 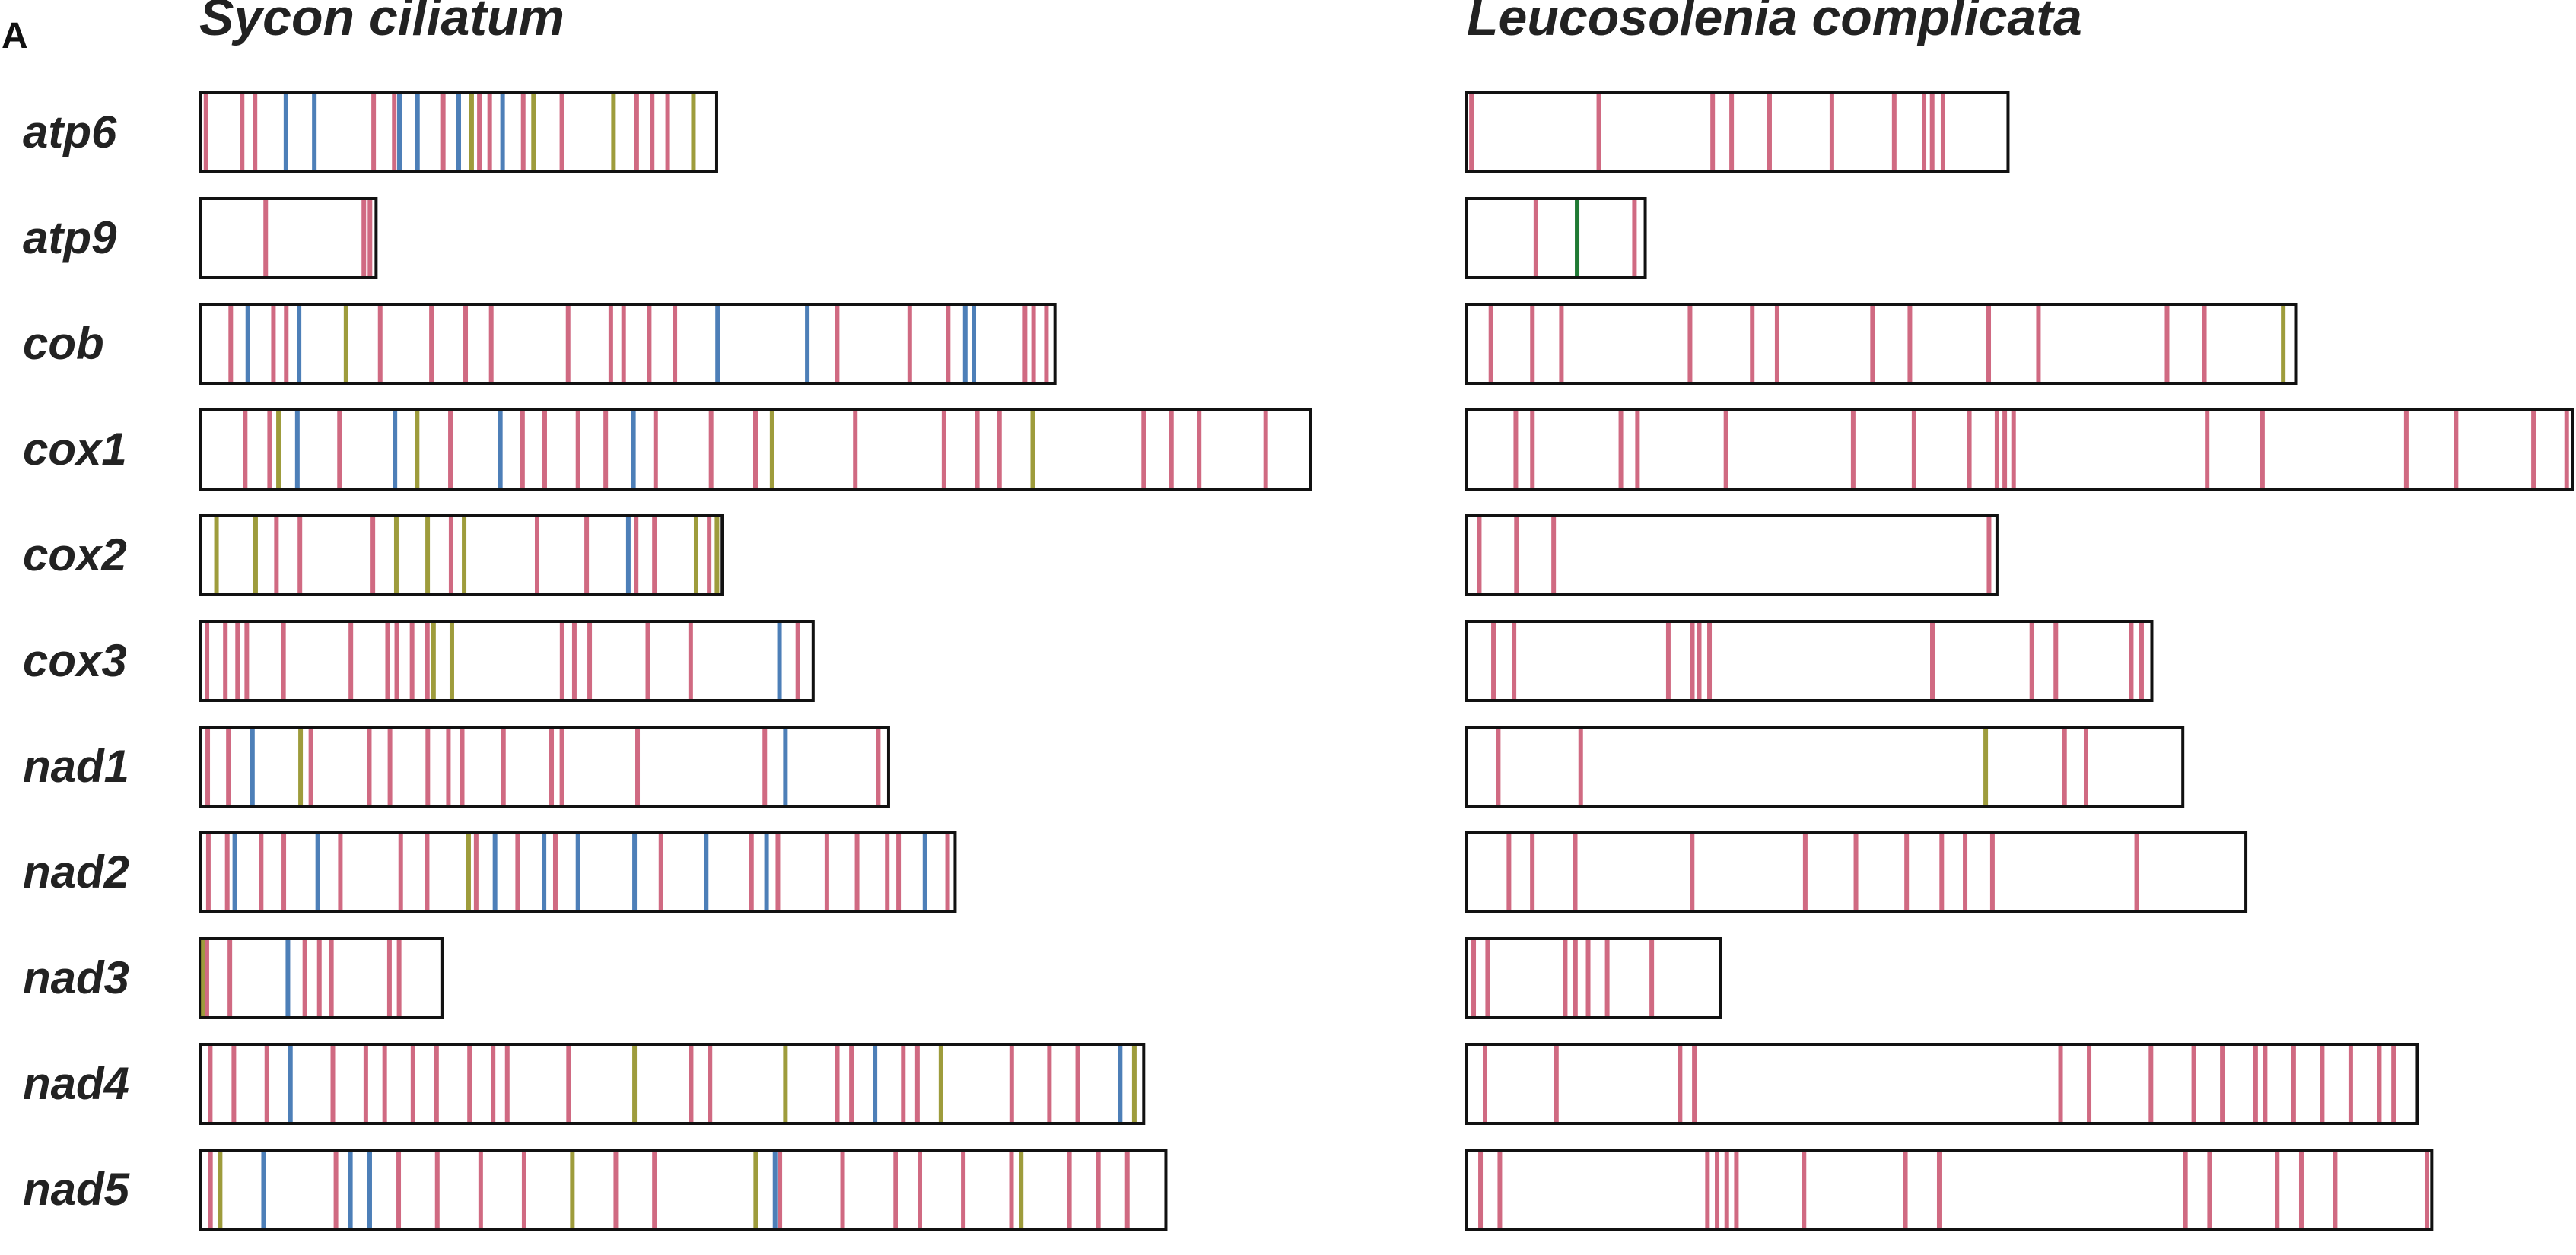 I want to click on gene-label-nad1: nad1, so click(x=76, y=766).